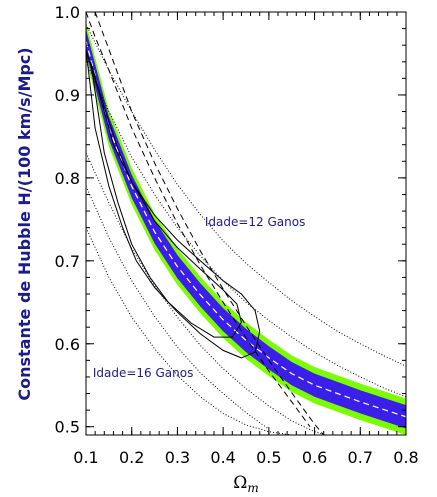  Describe the element at coordinates (314, 457) in the screenshot. I see `x-tick-label-5: 0.6` at that location.